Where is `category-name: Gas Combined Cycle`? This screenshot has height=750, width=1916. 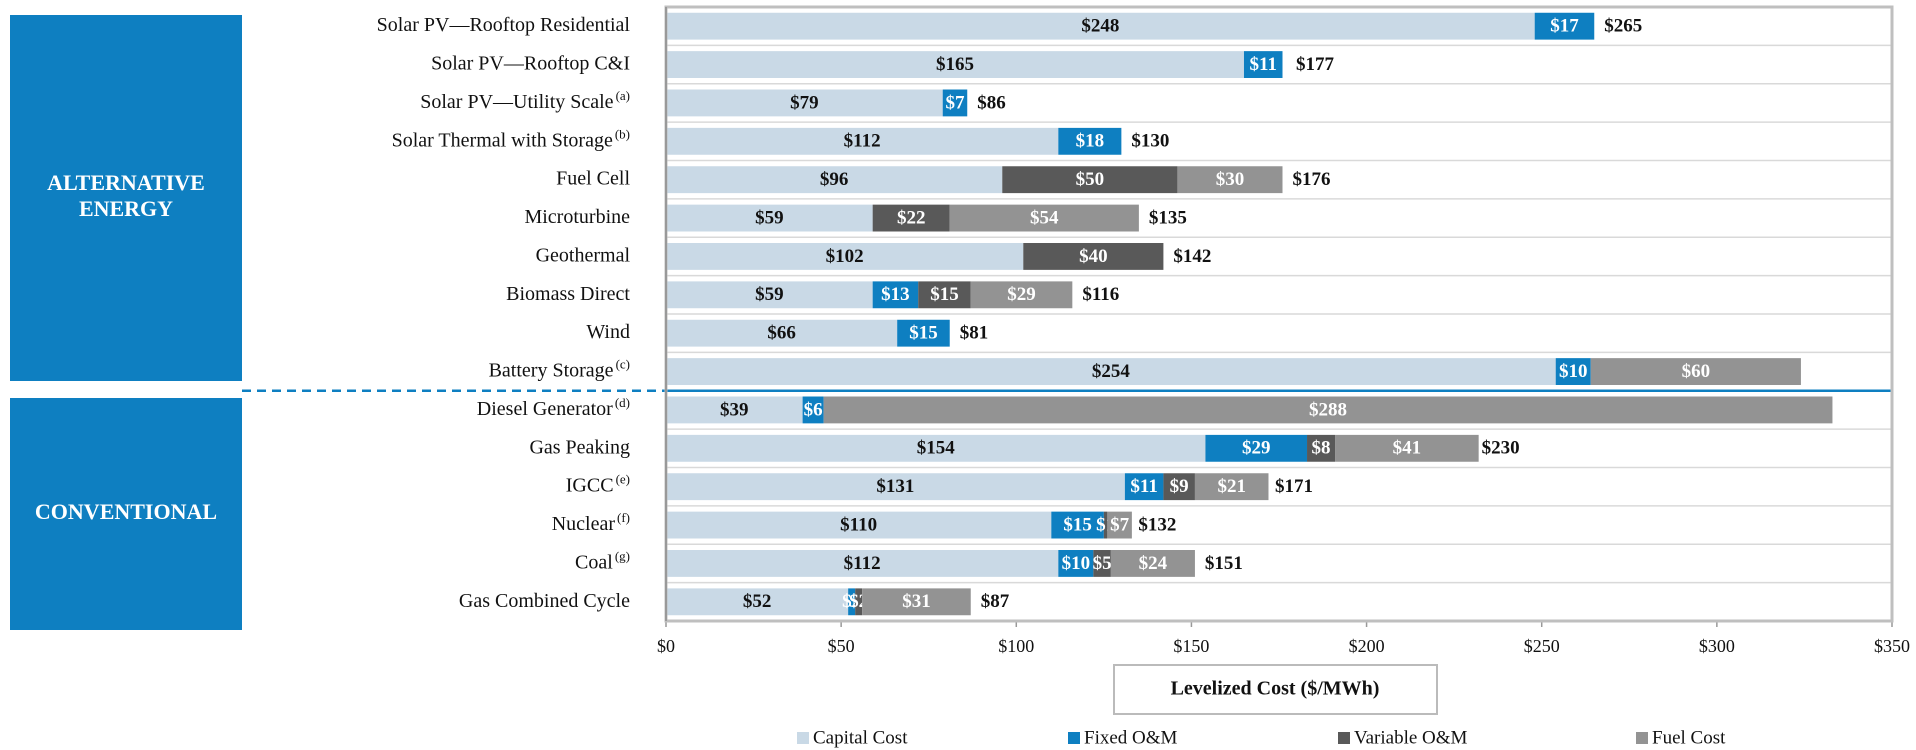 category-name: Gas Combined Cycle is located at coordinates (544, 600).